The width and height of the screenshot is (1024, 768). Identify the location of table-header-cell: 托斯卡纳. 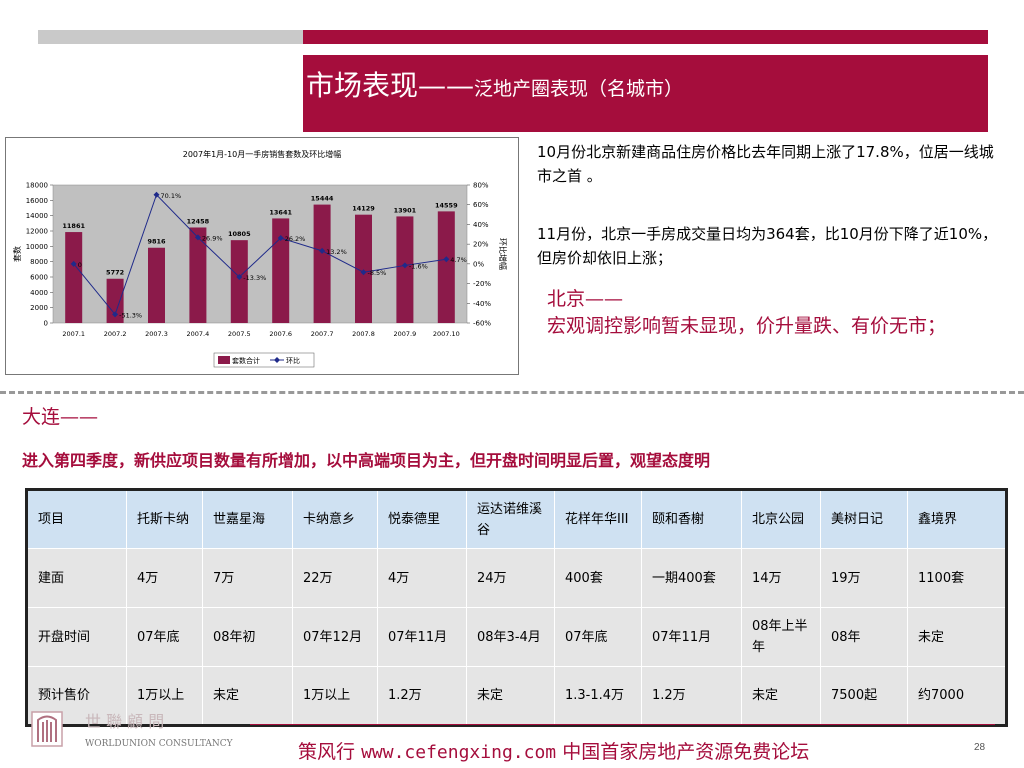
(164, 519).